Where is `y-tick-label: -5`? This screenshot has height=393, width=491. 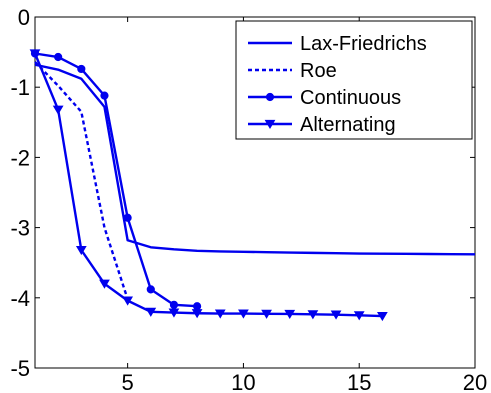 y-tick-label: -5 is located at coordinates (20, 368).